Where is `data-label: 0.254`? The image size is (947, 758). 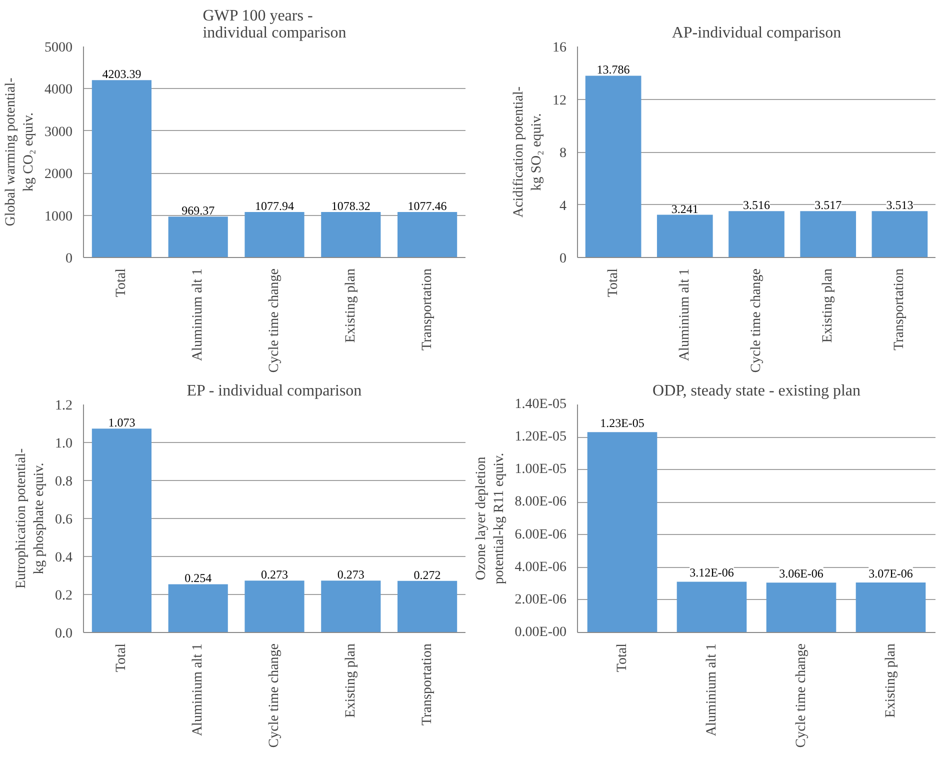 data-label: 0.254 is located at coordinates (198, 578).